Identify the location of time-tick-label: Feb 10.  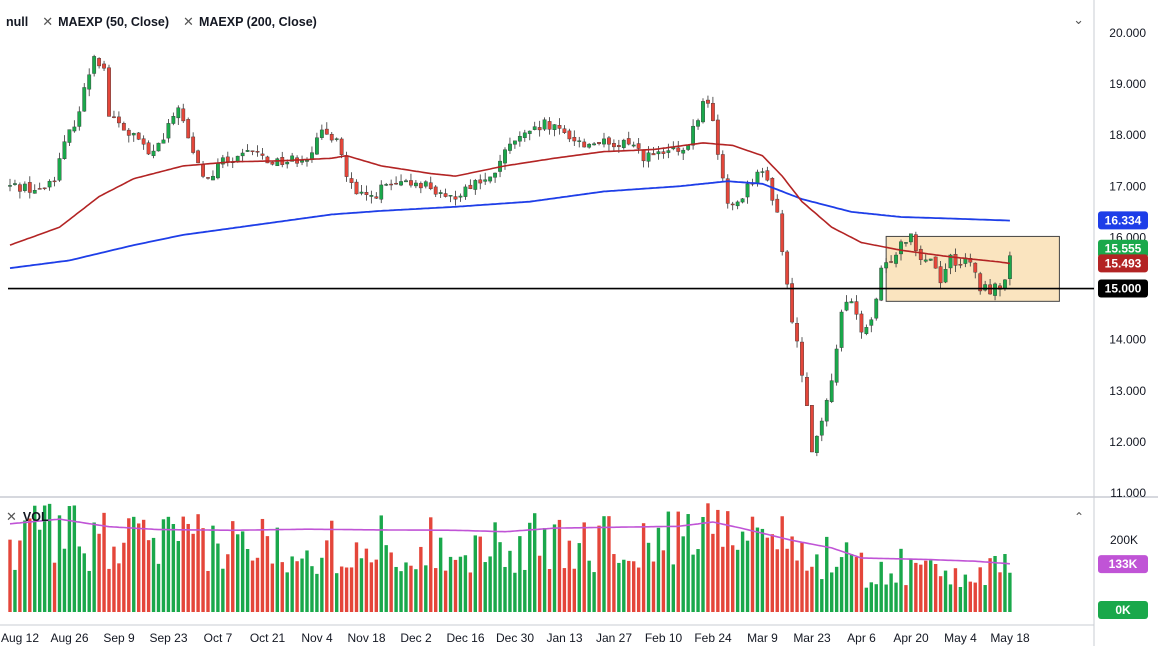
(664, 638).